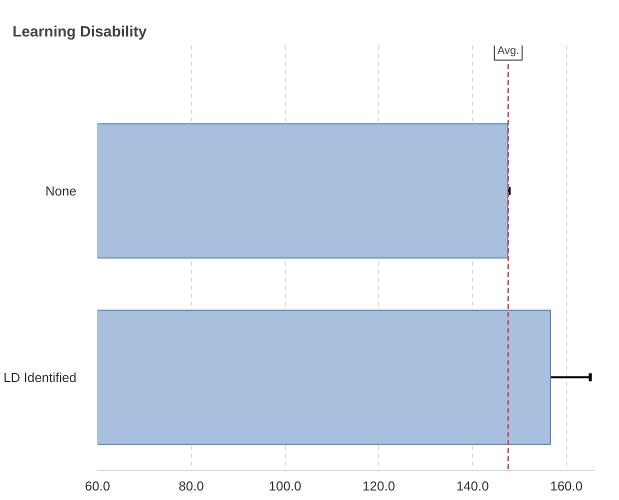 This screenshot has width=619, height=500. I want to click on x-tick-label: 60.0, so click(97, 486).